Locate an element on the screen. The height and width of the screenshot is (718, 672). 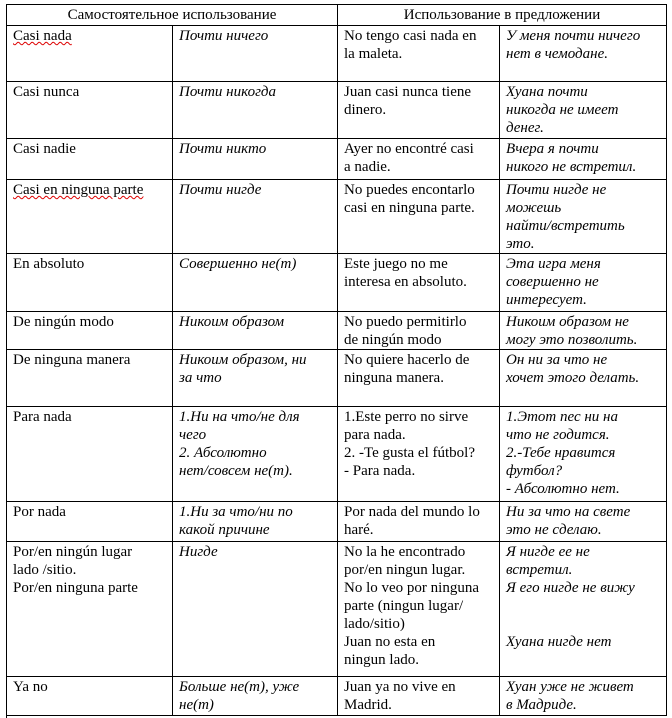
spanish-expression: Por nada is located at coordinates (89, 521).